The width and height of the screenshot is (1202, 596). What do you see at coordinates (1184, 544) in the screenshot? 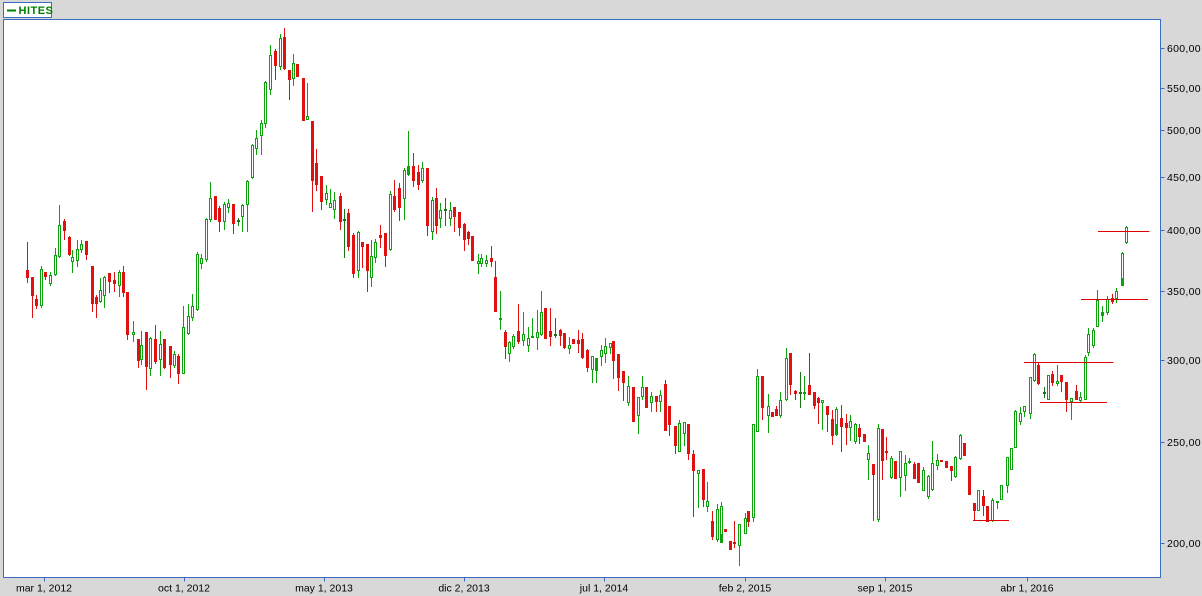
I see `svg-text: 200,00` at bounding box center [1184, 544].